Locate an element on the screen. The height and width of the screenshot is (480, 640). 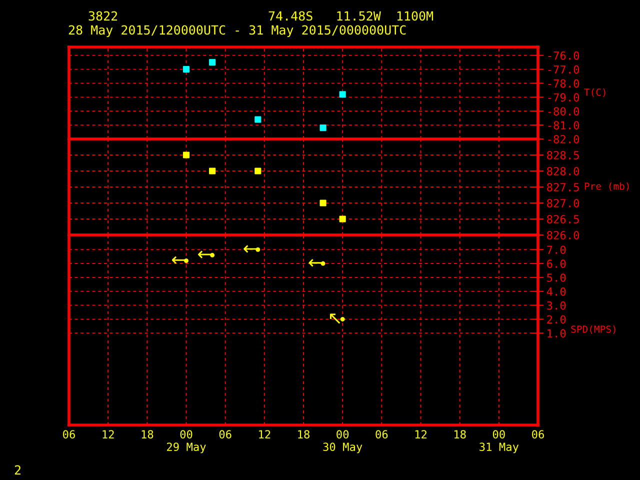
y-tick-label: 2.0 is located at coordinates (556, 319).